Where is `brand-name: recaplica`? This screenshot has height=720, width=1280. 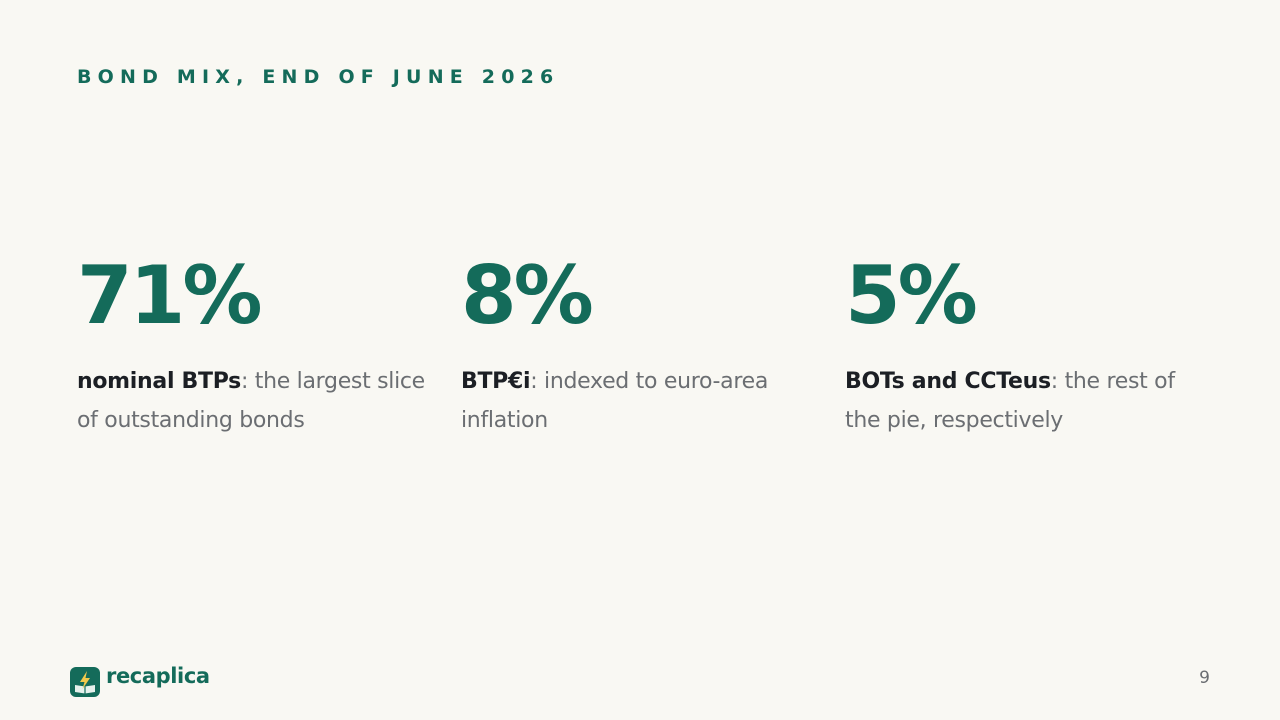 brand-name: recaplica is located at coordinates (158, 676).